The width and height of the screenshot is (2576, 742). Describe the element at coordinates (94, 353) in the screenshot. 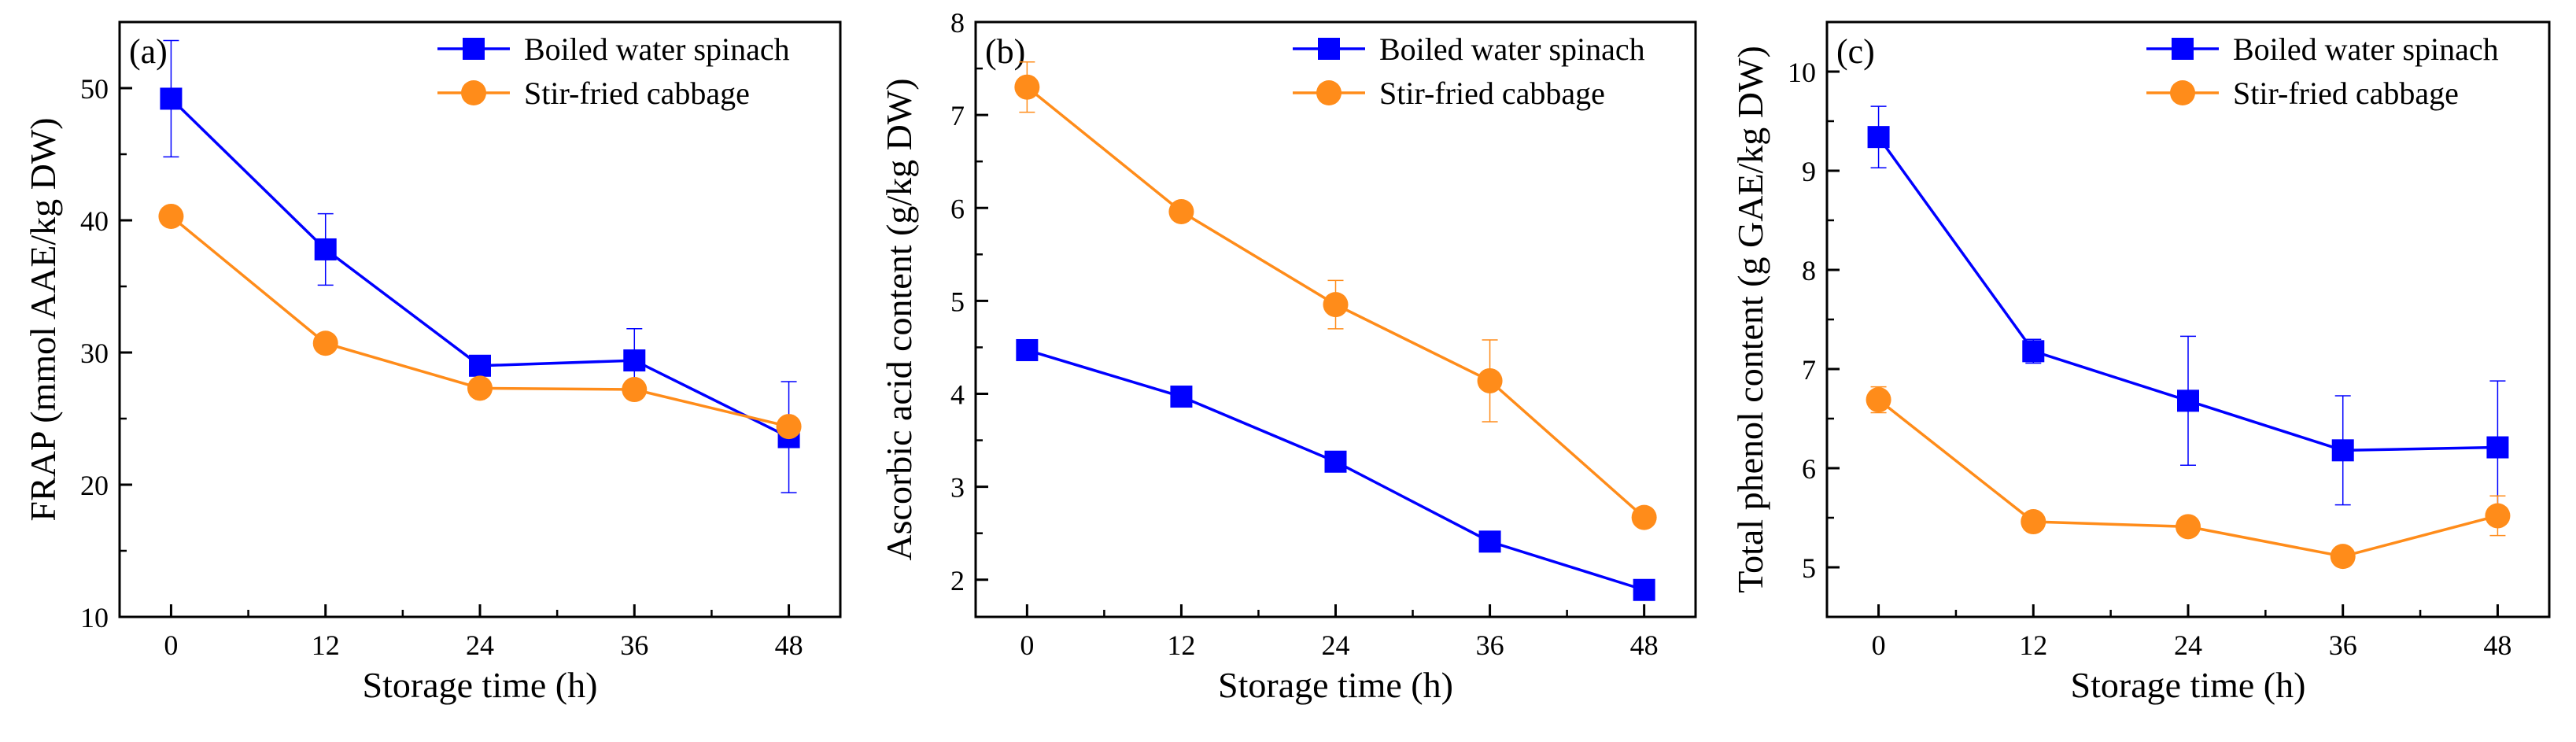

I see `y-tick-label: 30` at that location.